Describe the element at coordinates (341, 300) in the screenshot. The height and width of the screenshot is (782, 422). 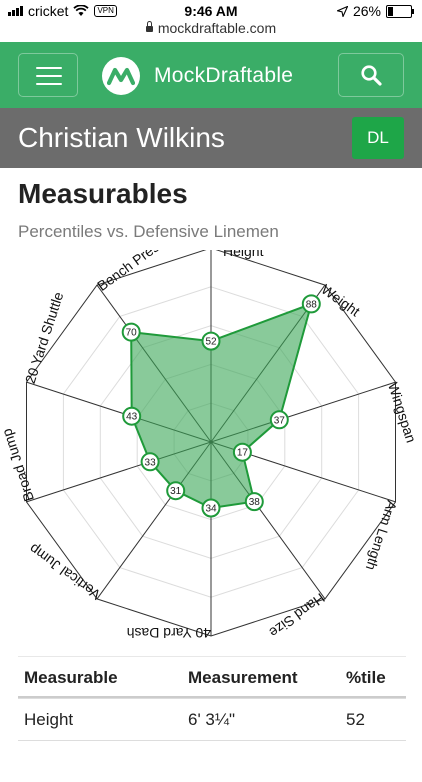
I see `radar-axis-label: Weight` at that location.